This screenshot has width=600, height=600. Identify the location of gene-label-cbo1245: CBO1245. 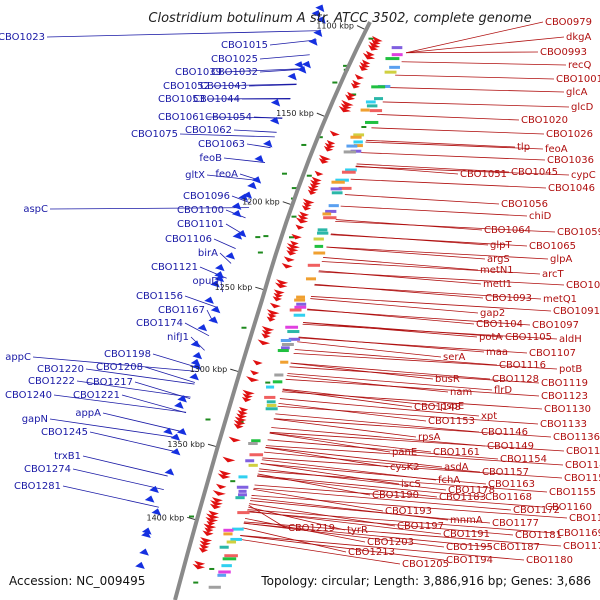
(64, 432).